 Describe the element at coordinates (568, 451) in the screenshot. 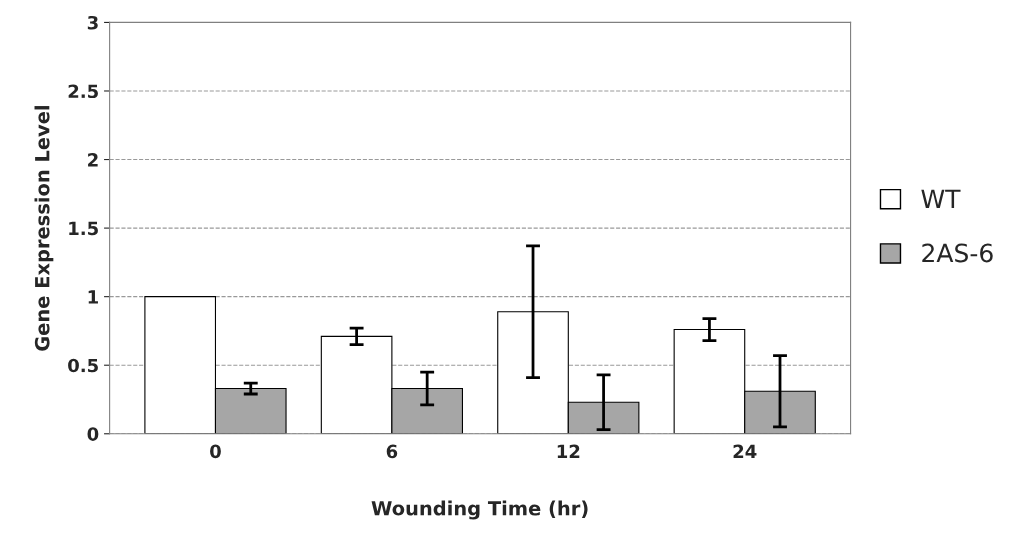

I see `x-tick-label: 12` at that location.